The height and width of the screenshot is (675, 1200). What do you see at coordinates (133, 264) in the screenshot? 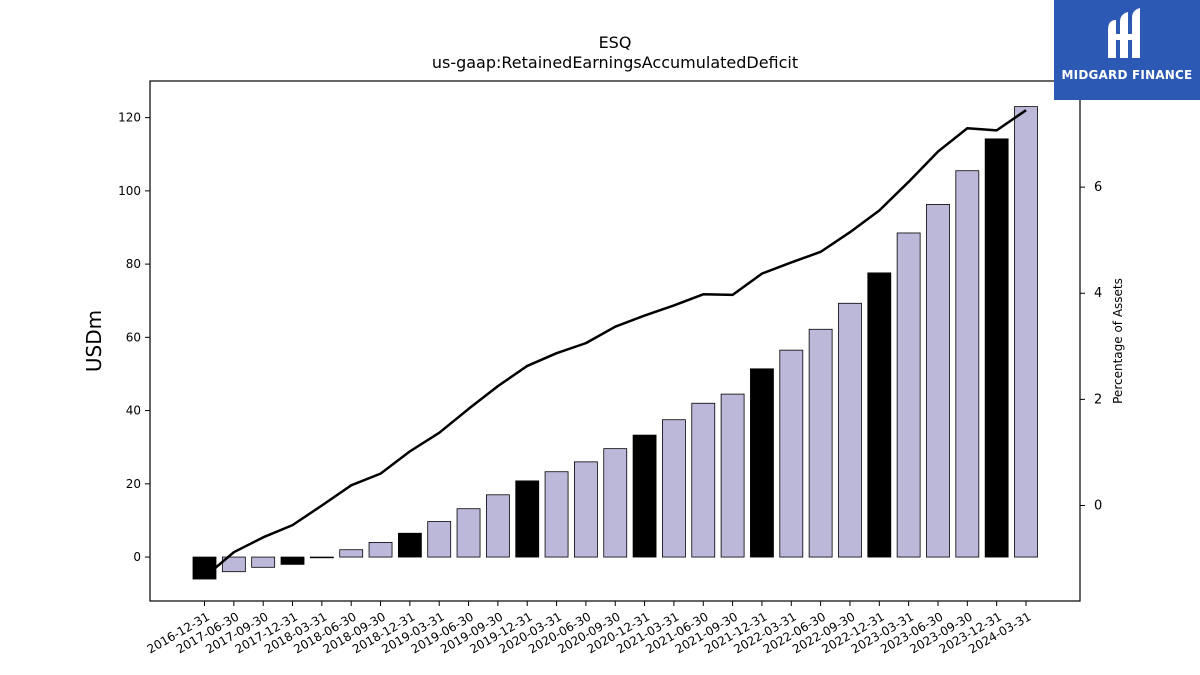
I see `y-tick-label: 80` at bounding box center [133, 264].